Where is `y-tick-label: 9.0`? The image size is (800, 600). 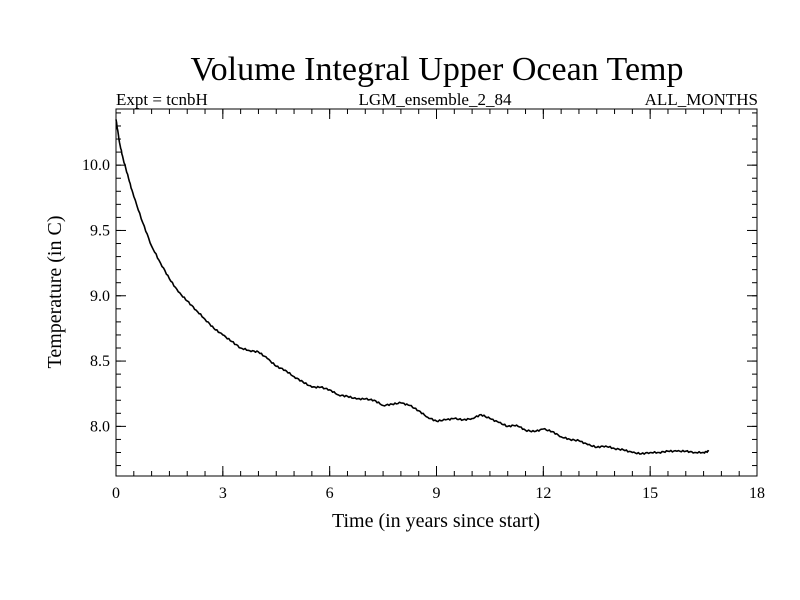 y-tick-label: 9.0 is located at coordinates (100, 296).